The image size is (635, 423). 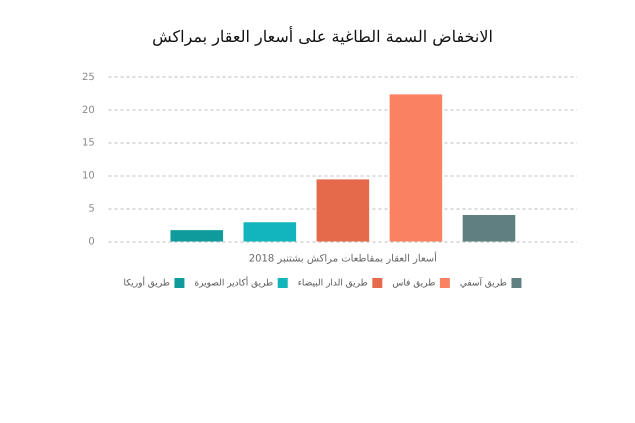 What do you see at coordinates (91, 209) in the screenshot?
I see `y-tick-label: 5` at bounding box center [91, 209].